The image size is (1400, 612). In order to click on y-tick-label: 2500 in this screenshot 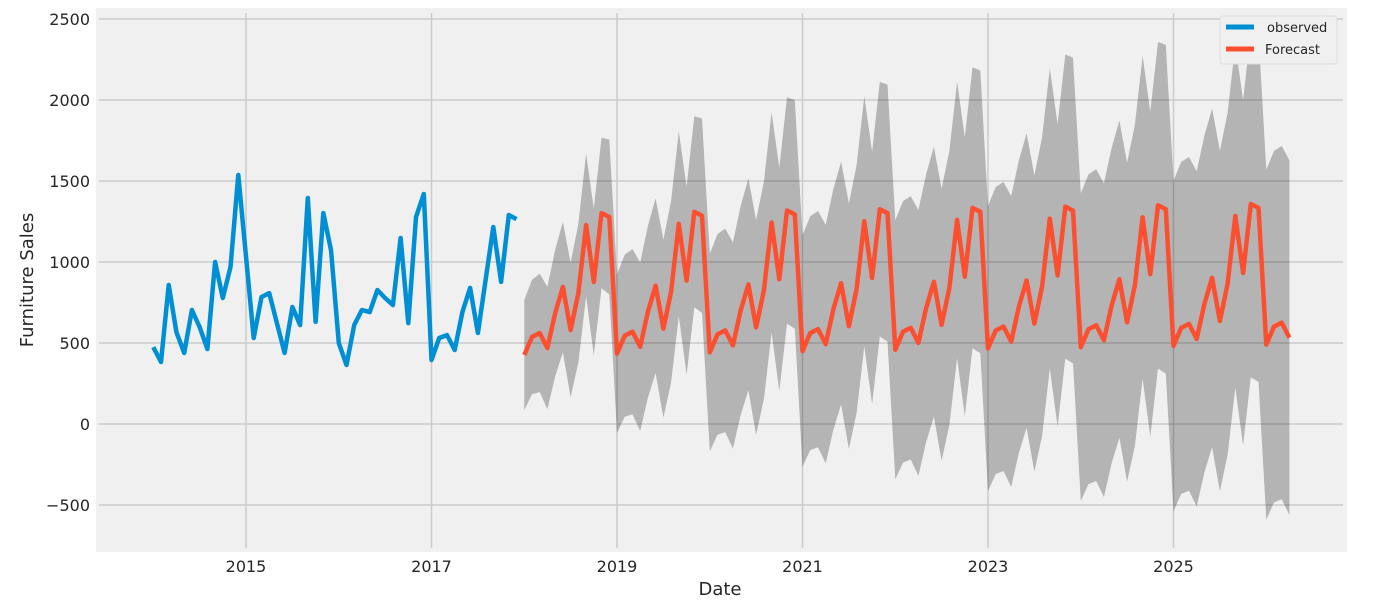, I will do `click(69, 19)`.